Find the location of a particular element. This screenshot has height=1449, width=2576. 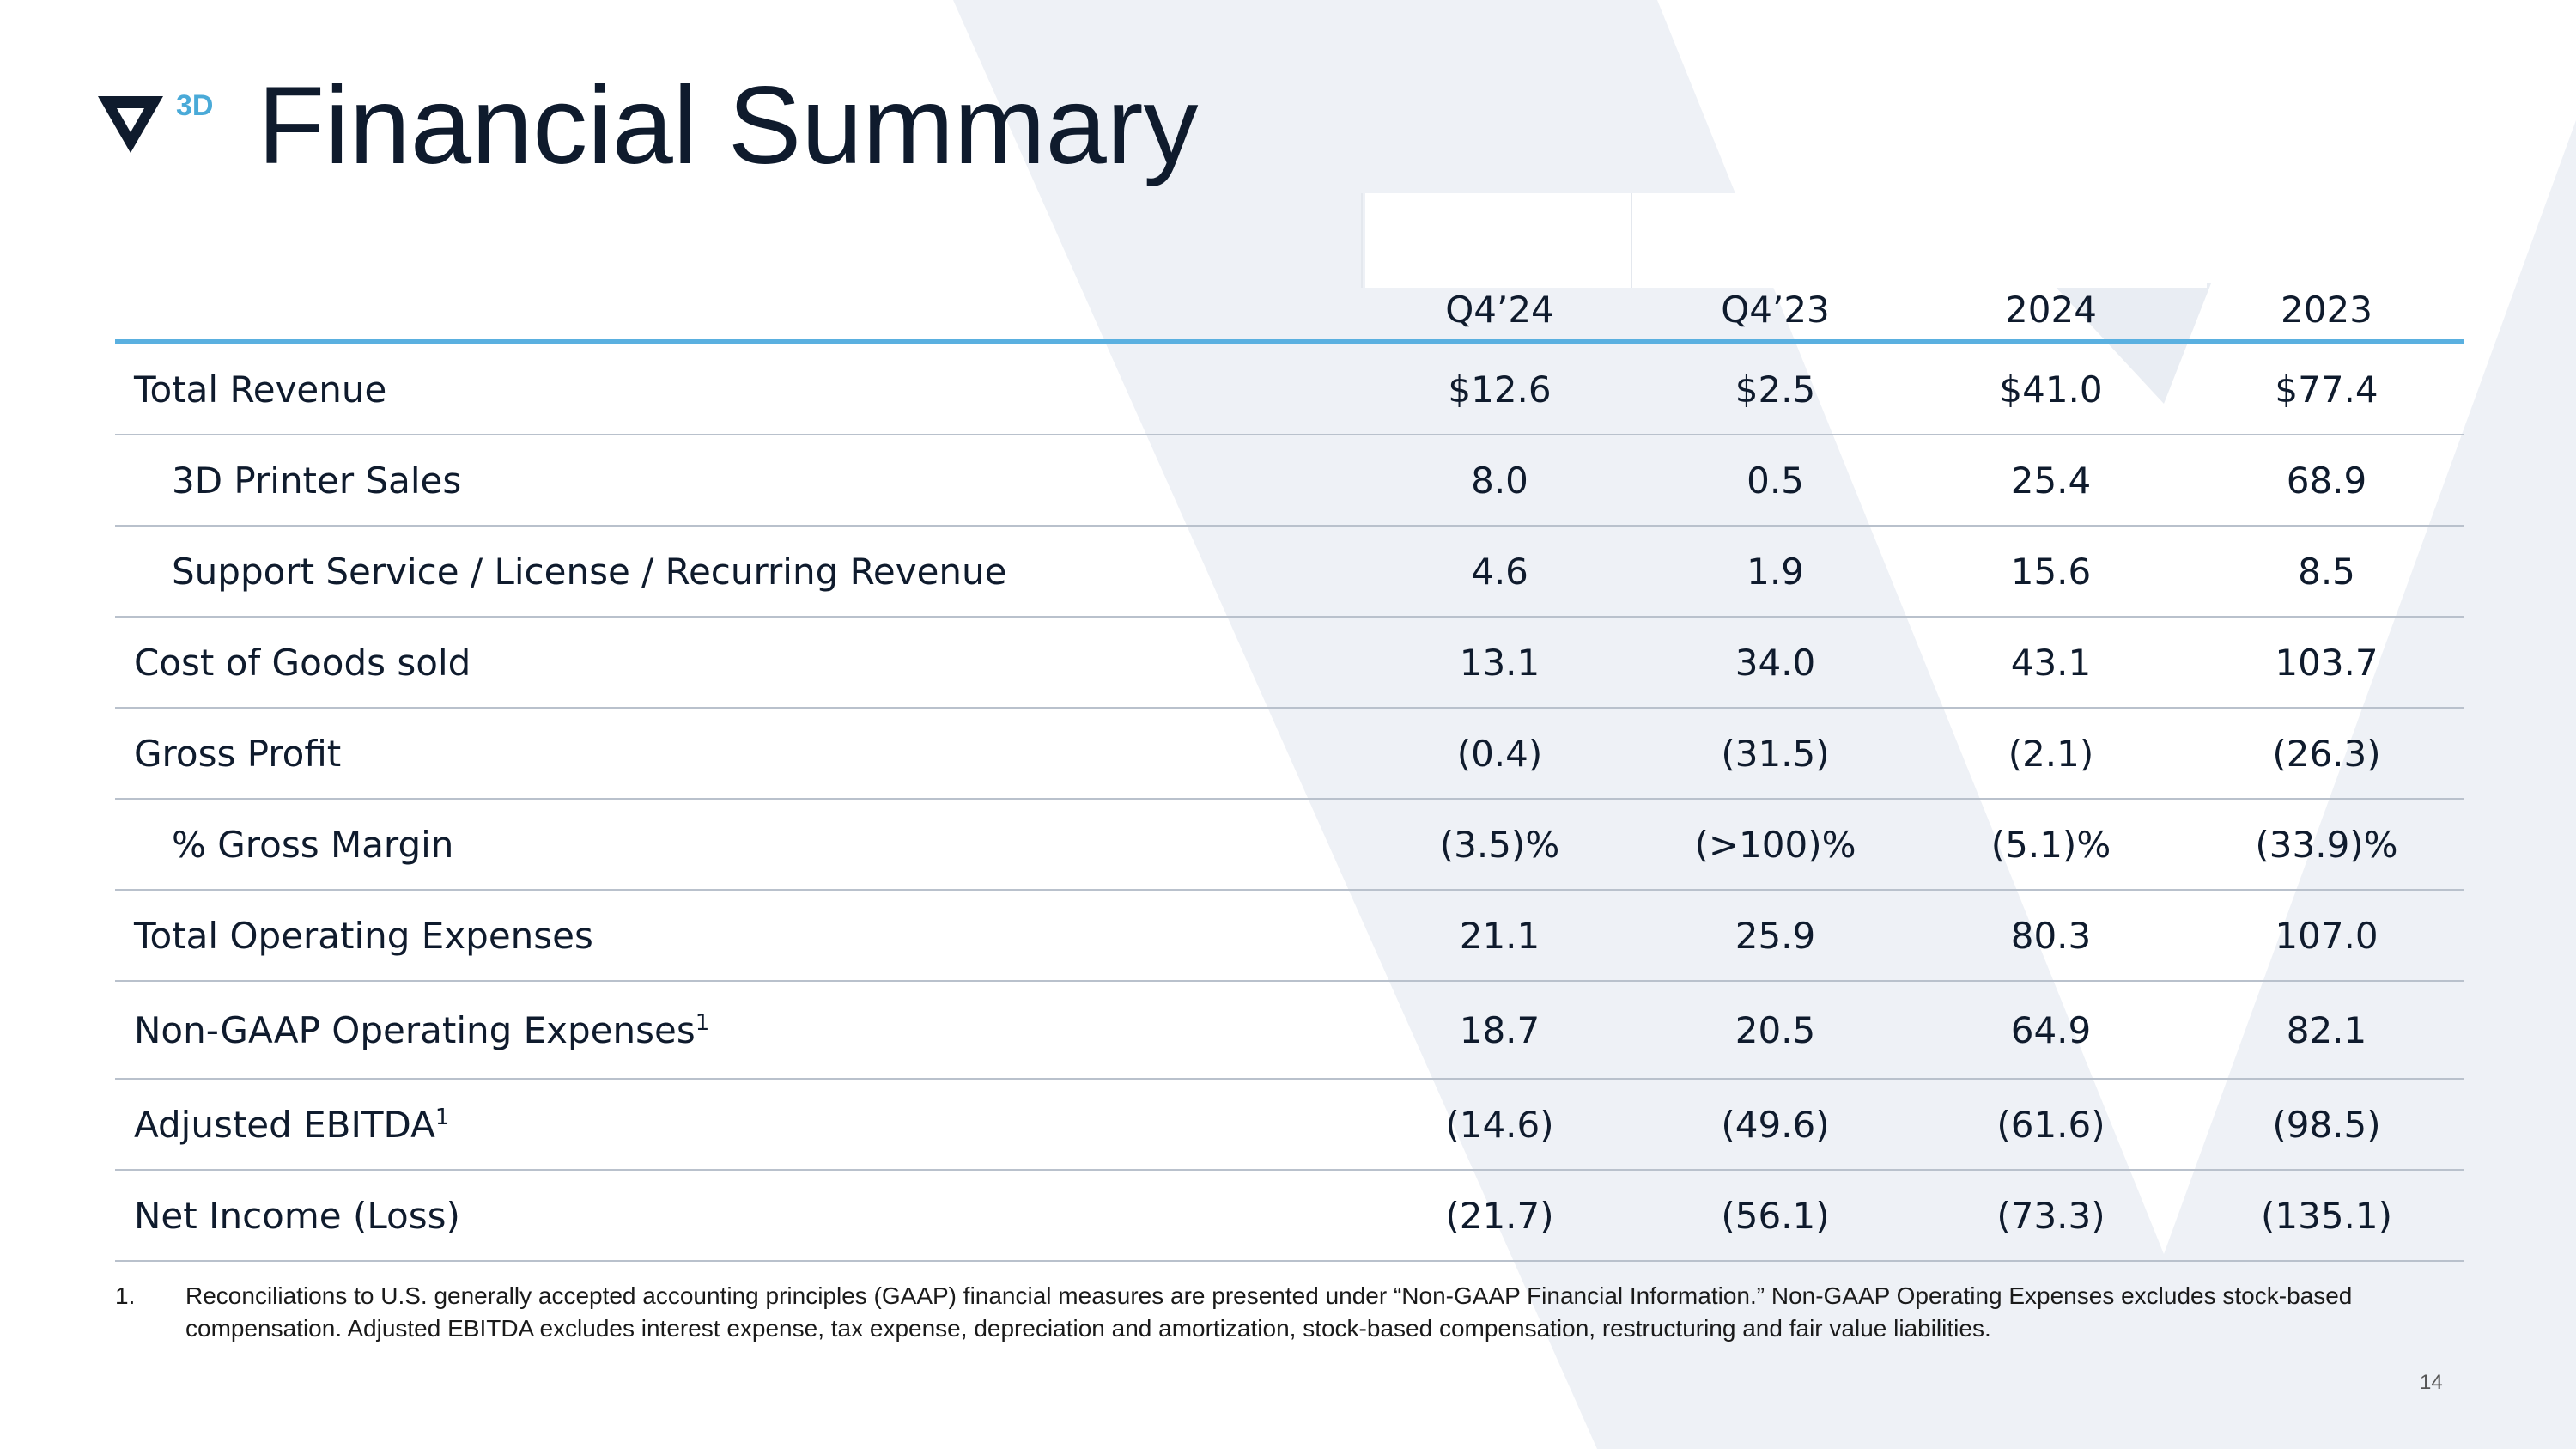

row-label: Cost of Goods sold is located at coordinates (738, 663).